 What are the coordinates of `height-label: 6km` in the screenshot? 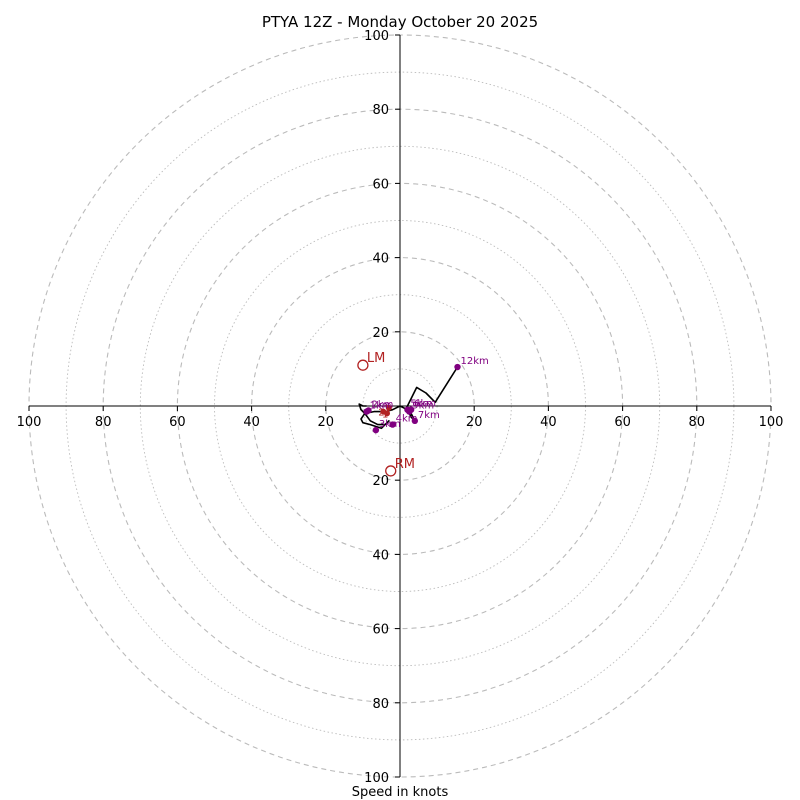 It's located at (425, 404).